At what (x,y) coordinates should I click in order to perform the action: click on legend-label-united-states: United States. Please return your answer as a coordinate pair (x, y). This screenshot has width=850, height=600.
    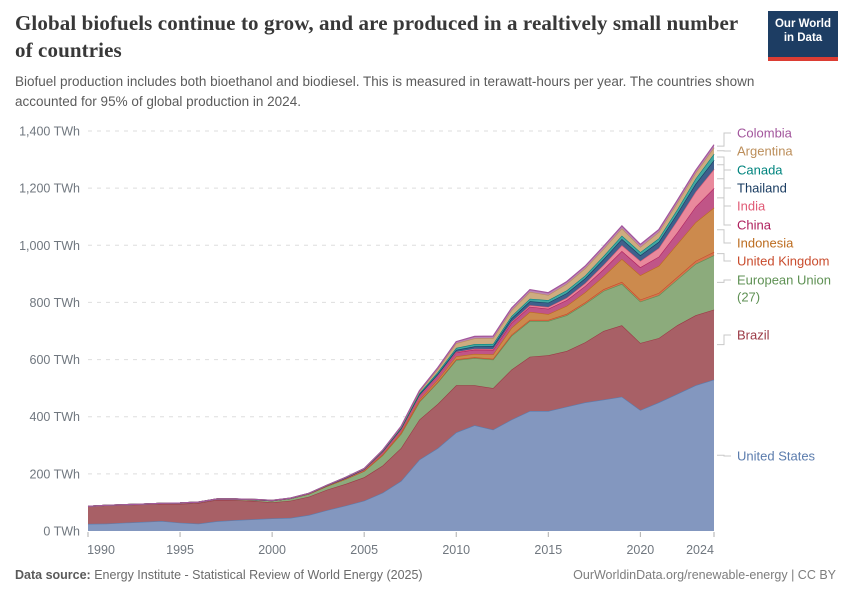
    Looking at the image, I should click on (776, 456).